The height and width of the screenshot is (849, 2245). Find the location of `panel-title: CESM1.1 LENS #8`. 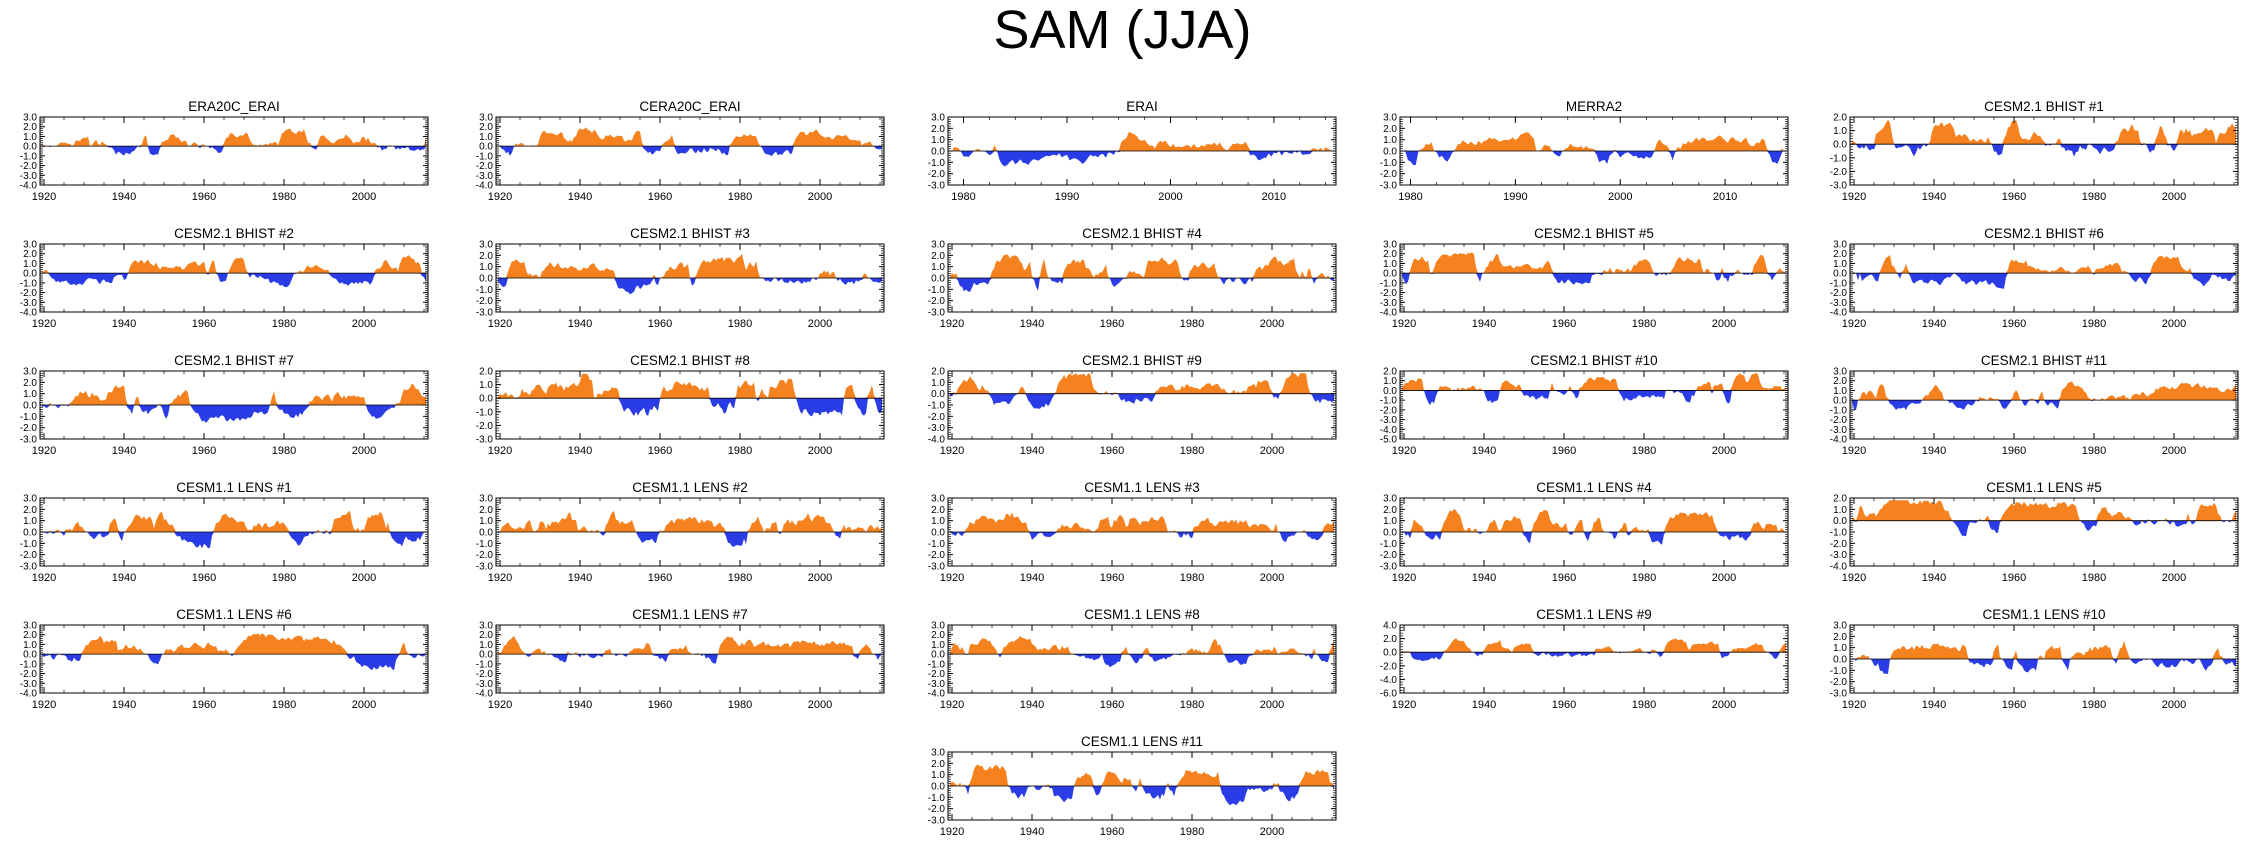

panel-title: CESM1.1 LENS #8 is located at coordinates (1142, 614).